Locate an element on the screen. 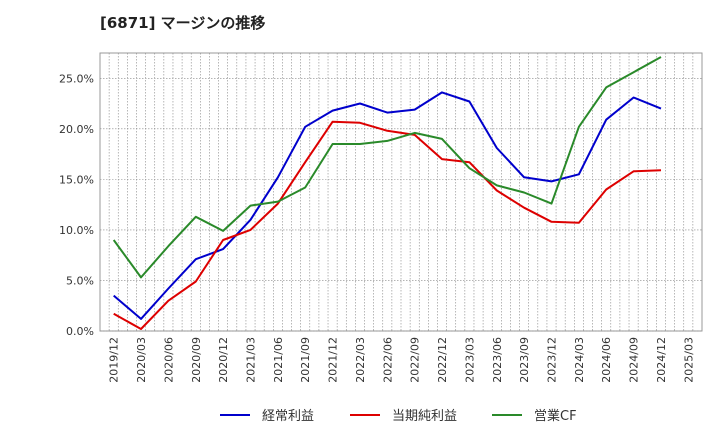 The width and height of the screenshot is (720, 440). x-tick-label: 2021/03 is located at coordinates (251, 360).